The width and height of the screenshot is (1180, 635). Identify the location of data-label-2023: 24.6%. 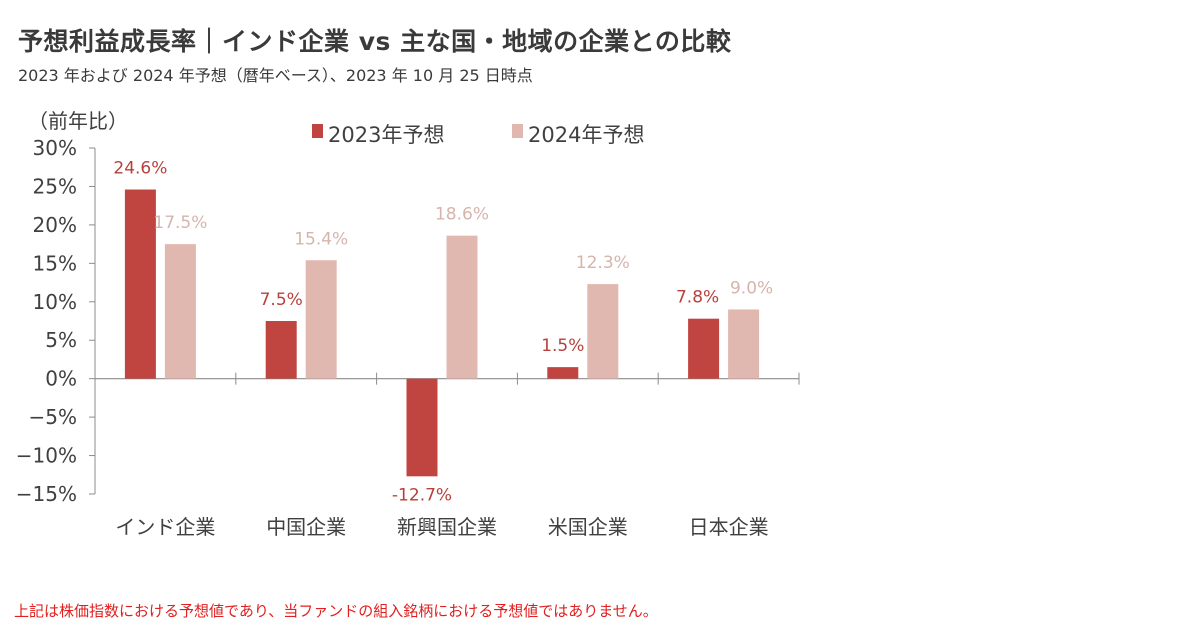
(140, 169).